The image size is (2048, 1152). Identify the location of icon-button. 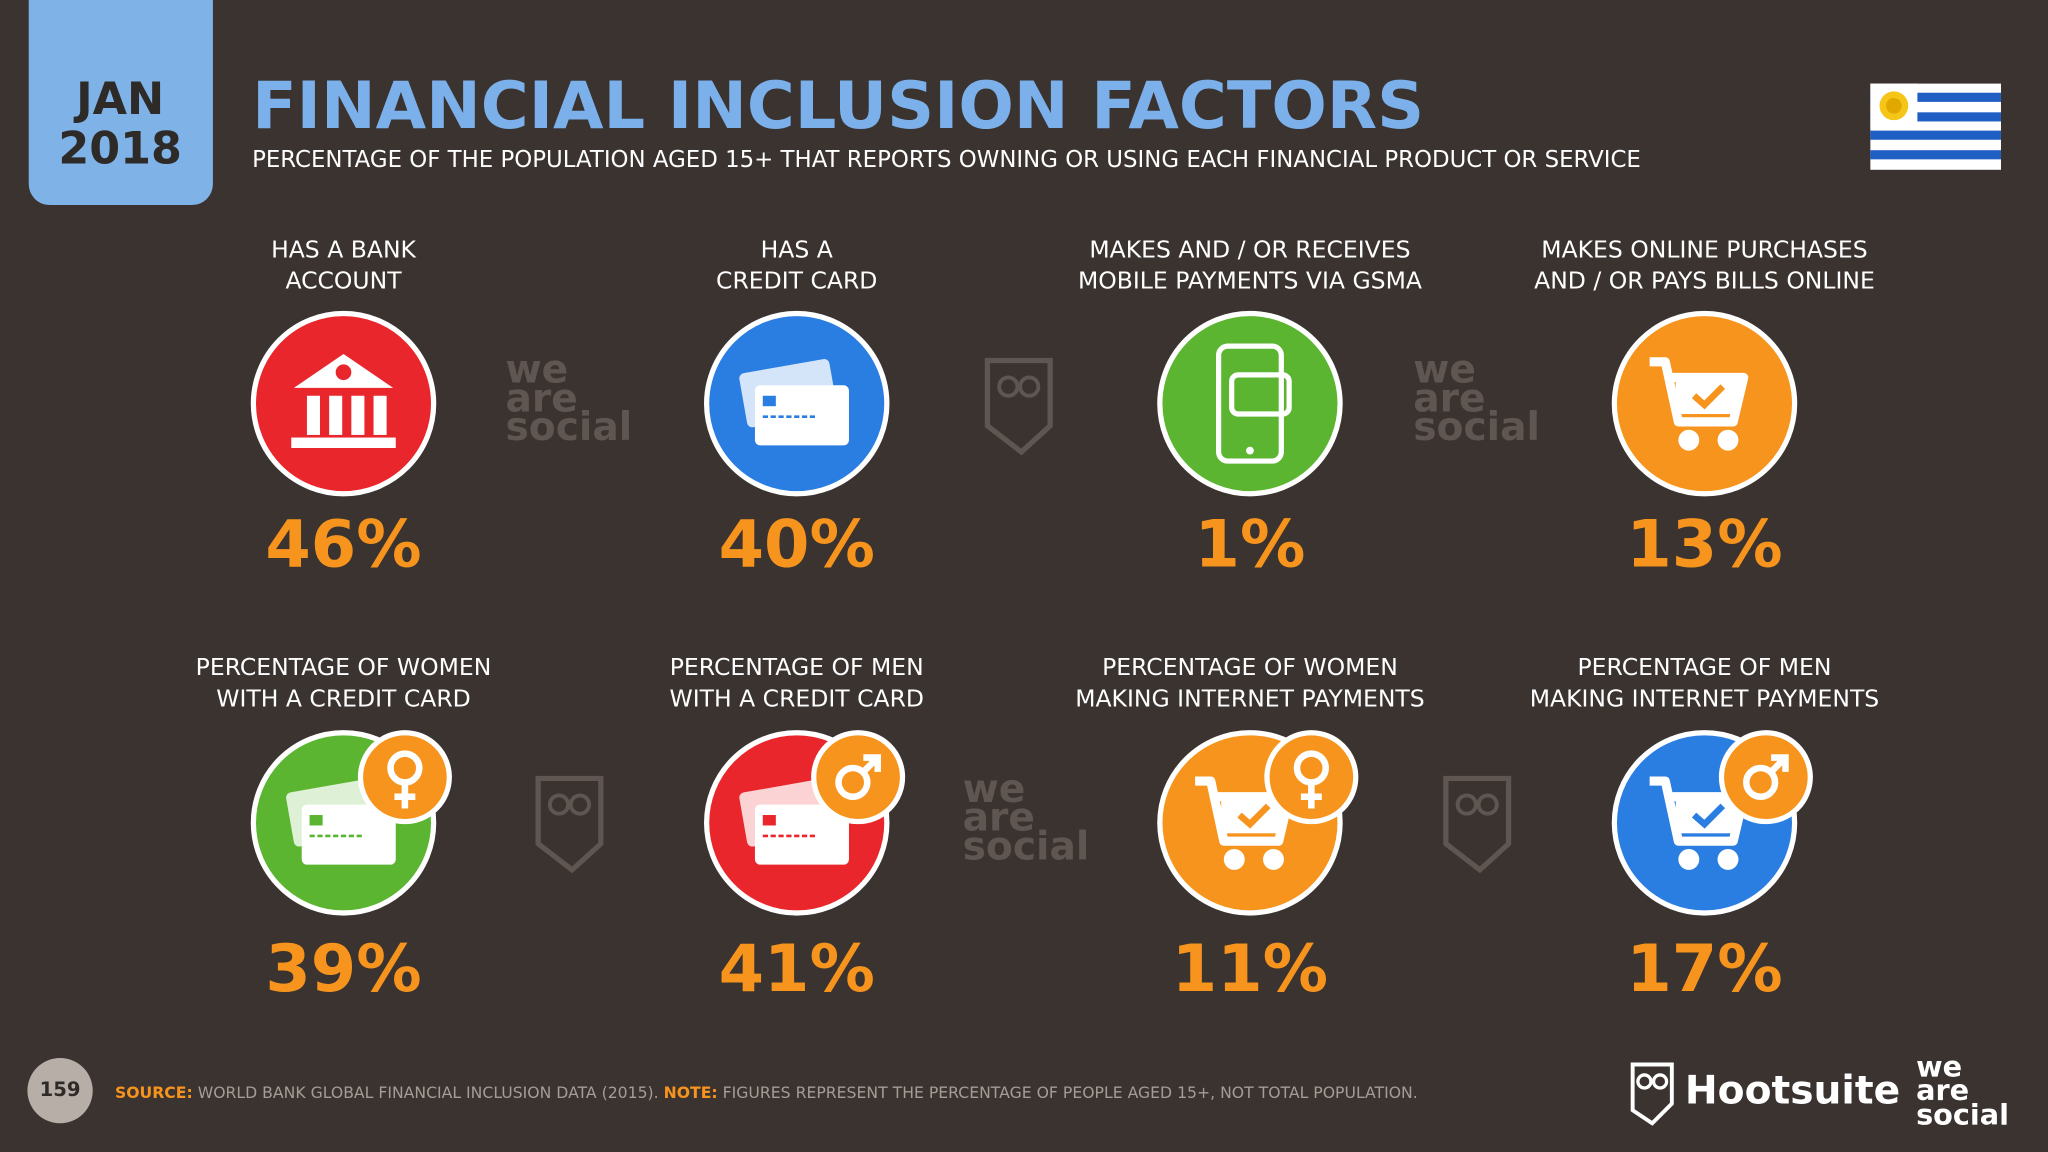
(1250, 450).